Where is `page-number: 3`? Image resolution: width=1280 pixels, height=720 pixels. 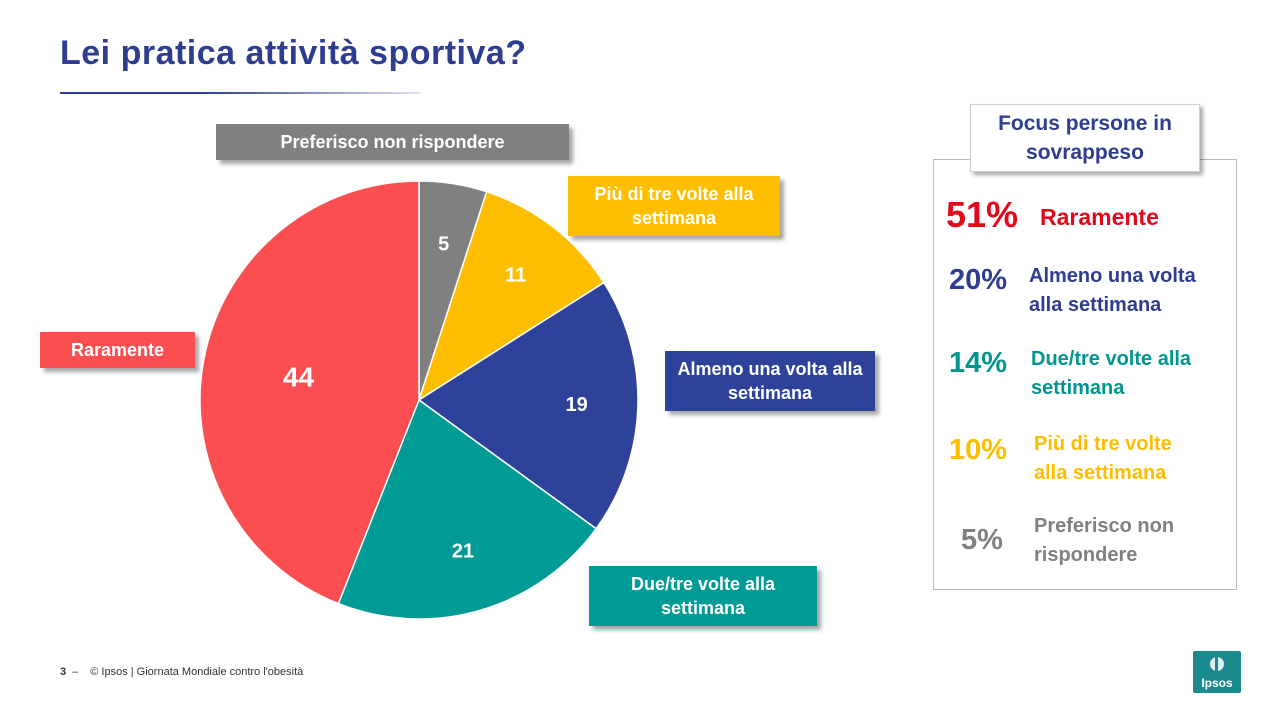 page-number: 3 is located at coordinates (63, 672).